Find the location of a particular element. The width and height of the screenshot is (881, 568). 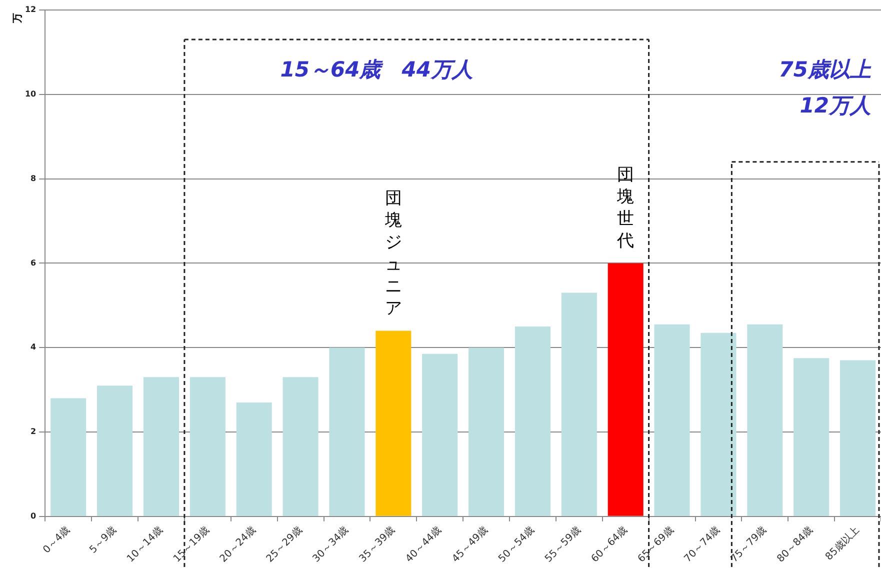

x-tick-label: 5～9歳 is located at coordinates (103, 540).